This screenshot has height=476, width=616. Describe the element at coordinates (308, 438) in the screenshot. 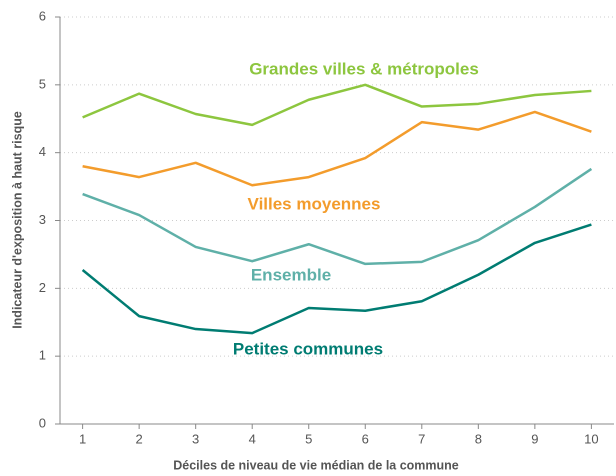

I see `x-tick-label: 5` at that location.